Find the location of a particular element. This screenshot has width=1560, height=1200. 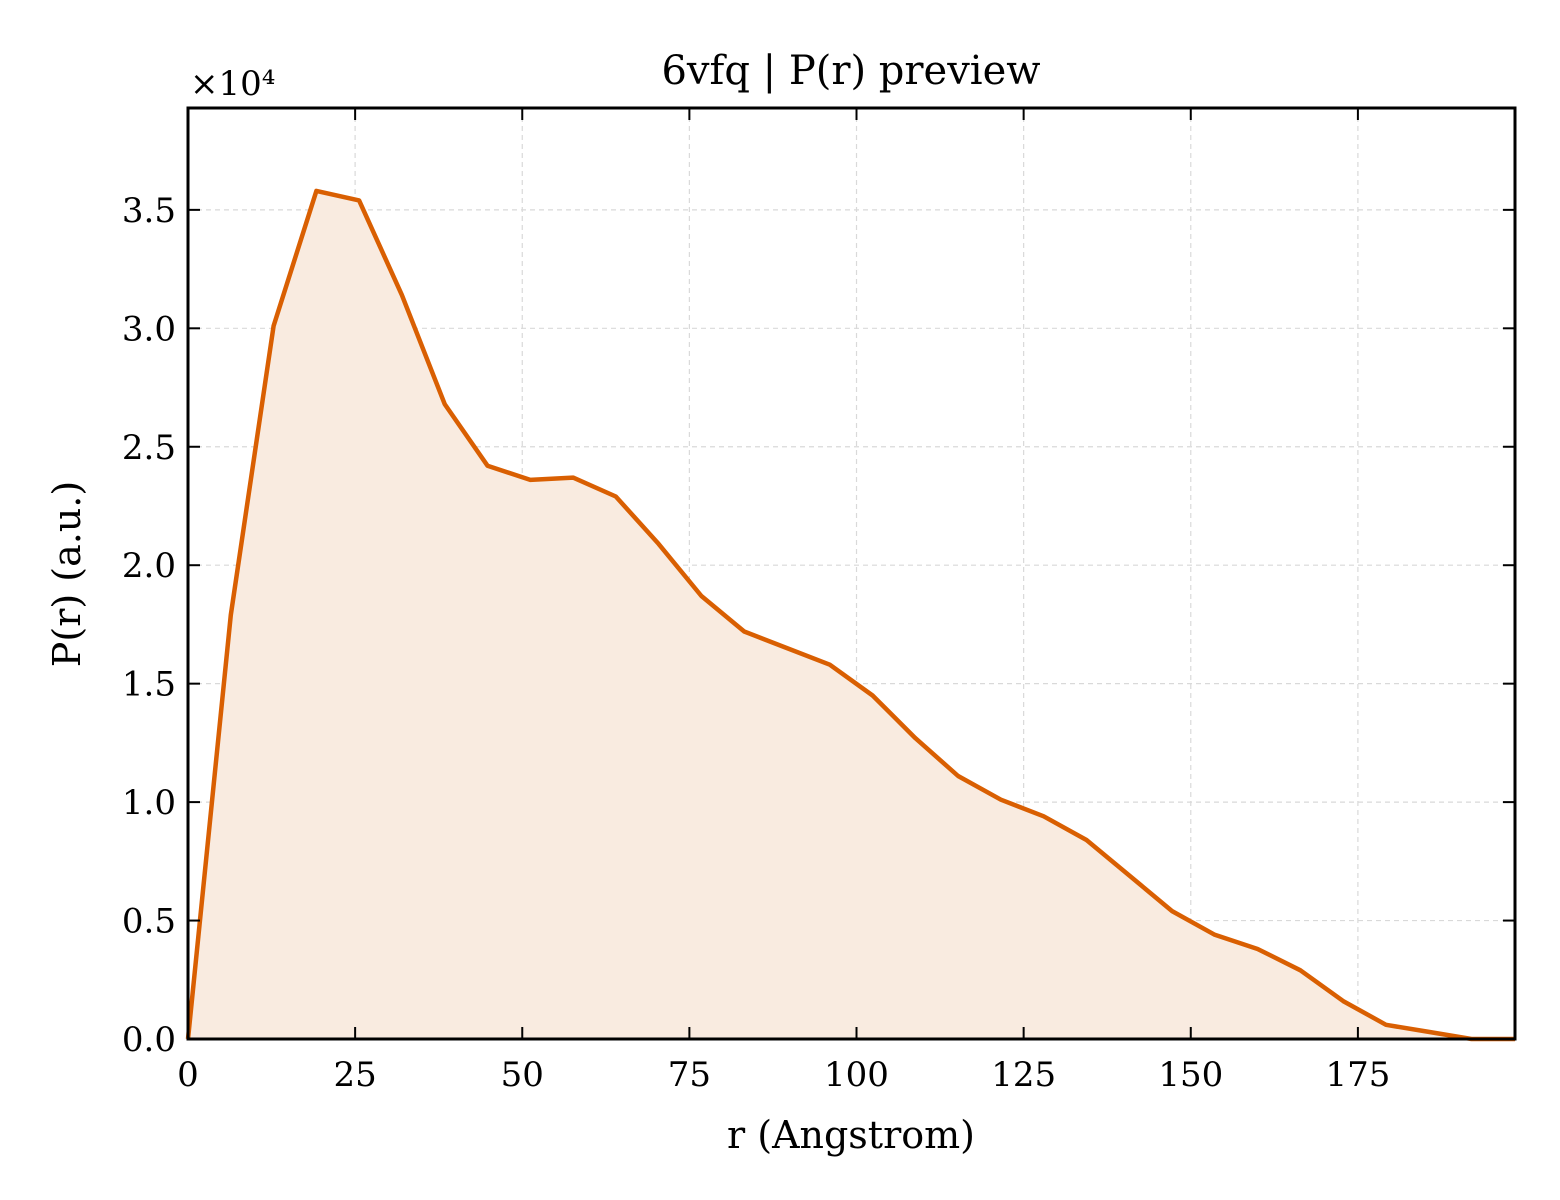

y-tick-label: 1.5 is located at coordinates (149, 685).